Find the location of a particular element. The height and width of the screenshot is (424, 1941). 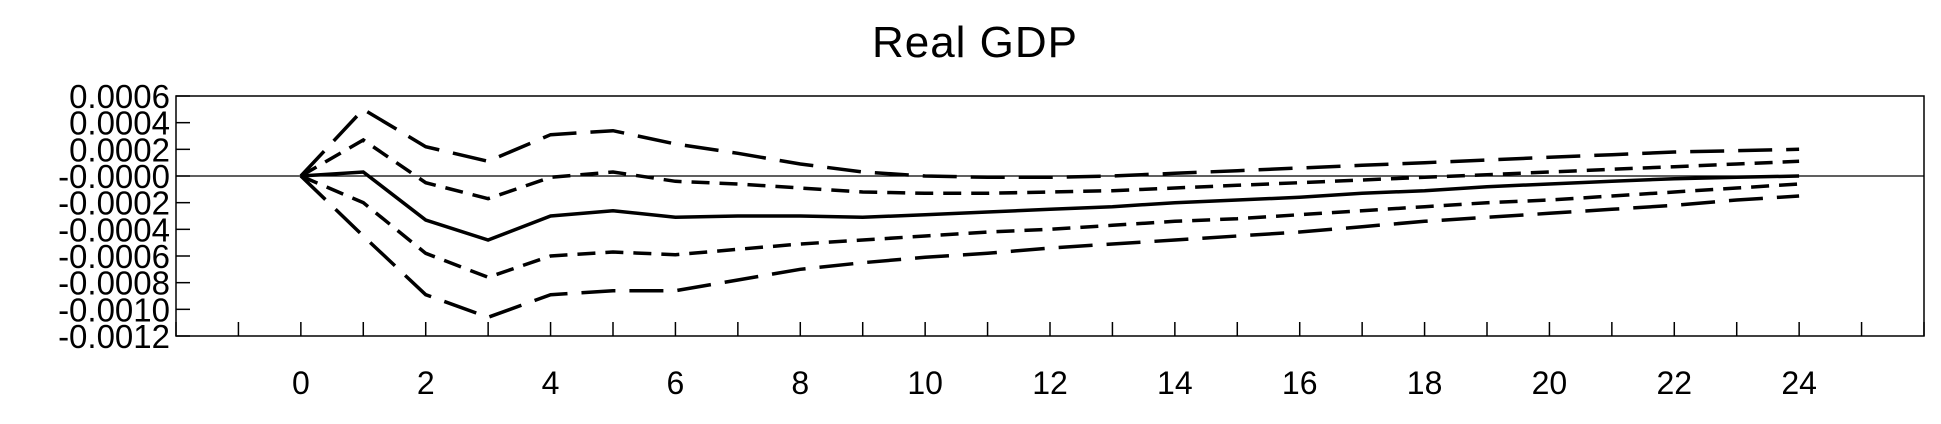

y-tick-label: -0.0010 is located at coordinates (114, 309).